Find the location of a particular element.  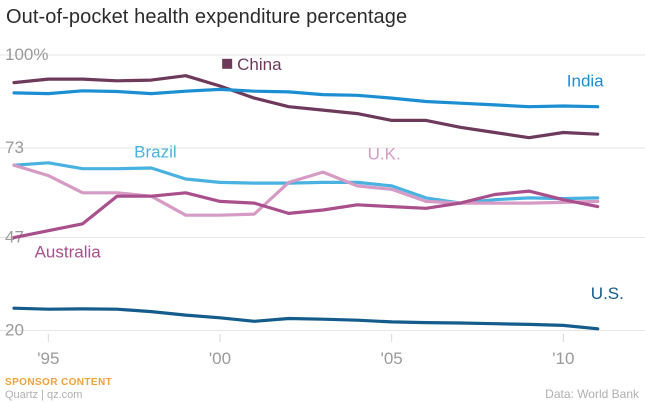

series-label-u-s: U.S. is located at coordinates (607, 293).